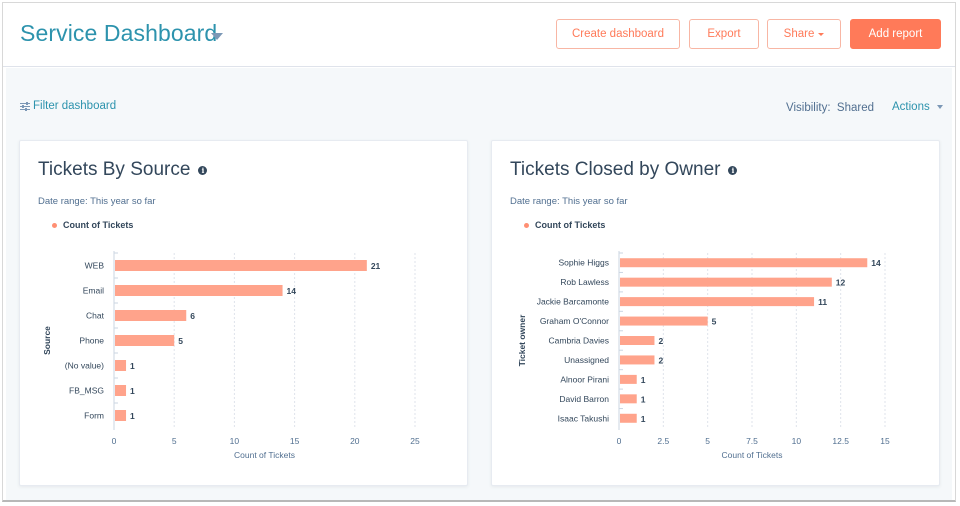  What do you see at coordinates (586, 360) in the screenshot?
I see `category-label: Unassigned` at bounding box center [586, 360].